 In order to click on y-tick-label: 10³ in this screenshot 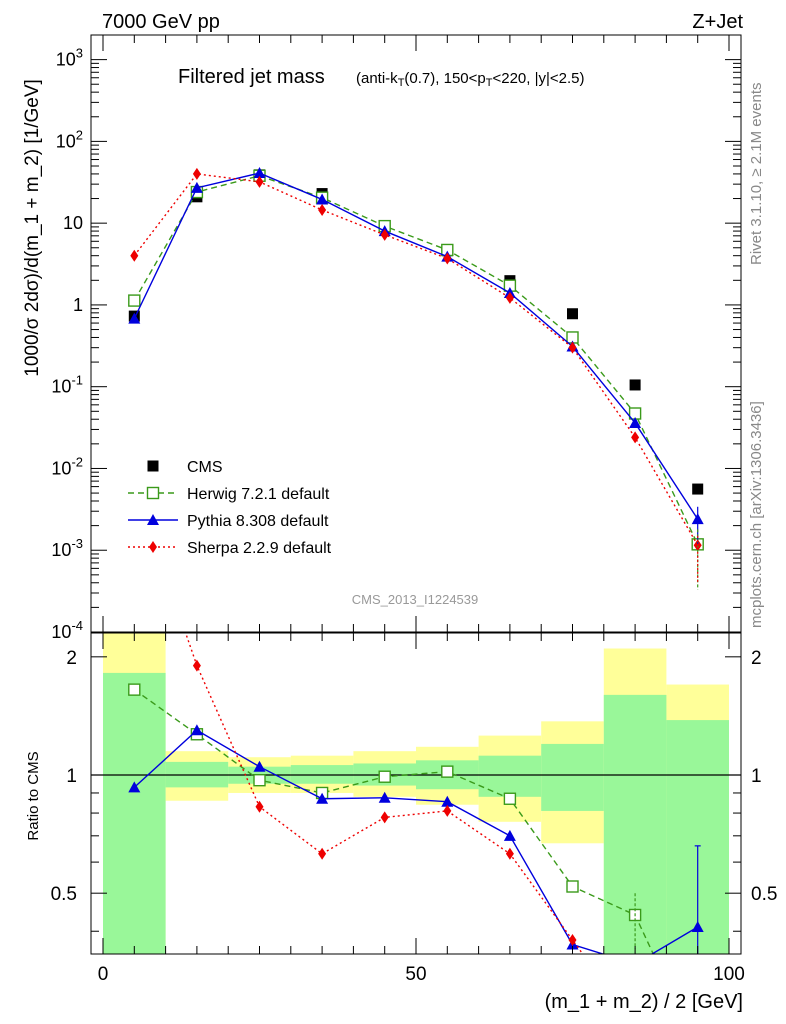, I will do `click(69, 58)`.